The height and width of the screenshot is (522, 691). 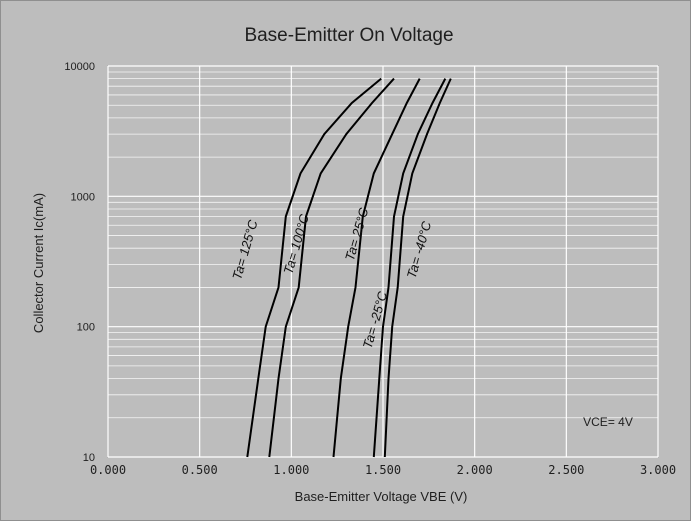 What do you see at coordinates (291, 470) in the screenshot?
I see `x-tick-label: 1.000` at bounding box center [291, 470].